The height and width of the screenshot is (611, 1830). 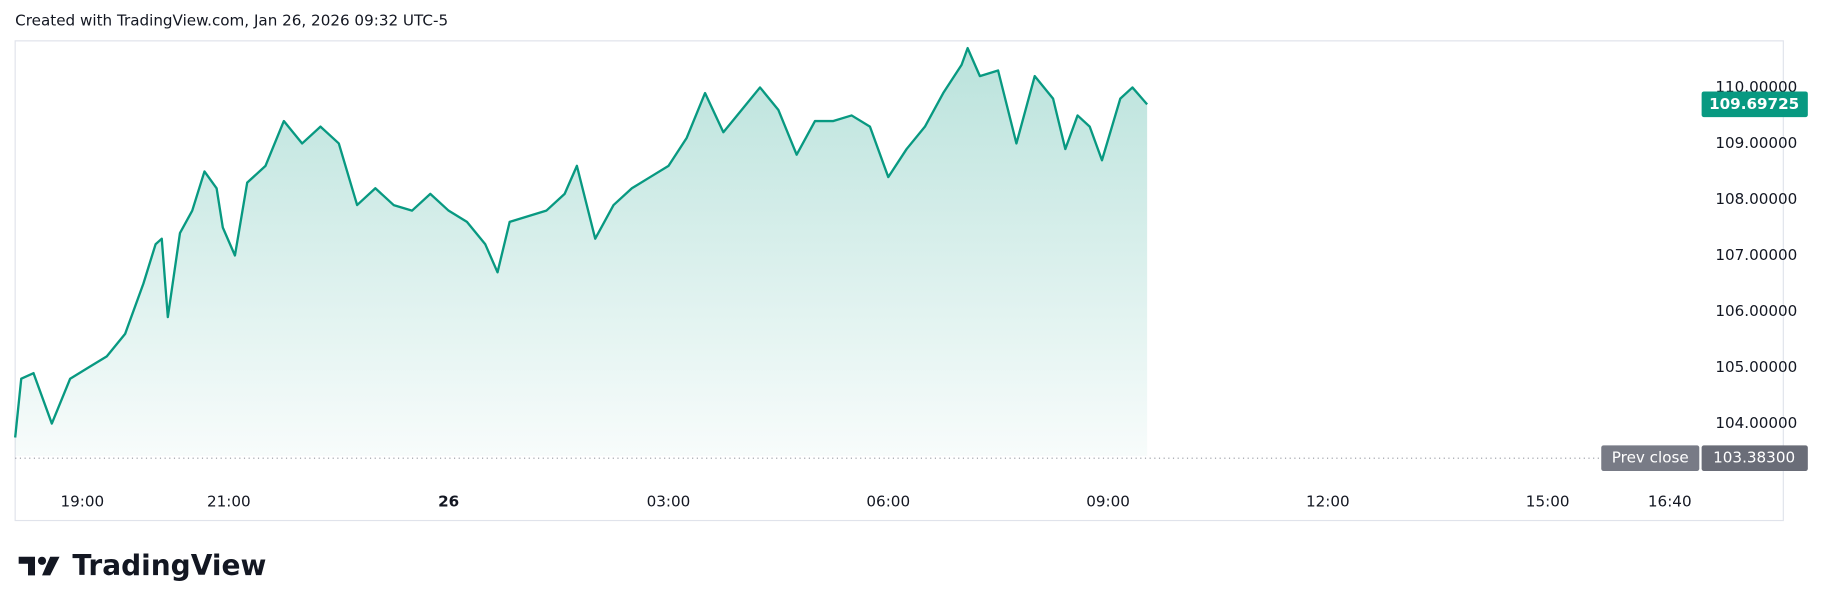 I want to click on x-tick-label: 16:40, so click(x=1670, y=501).